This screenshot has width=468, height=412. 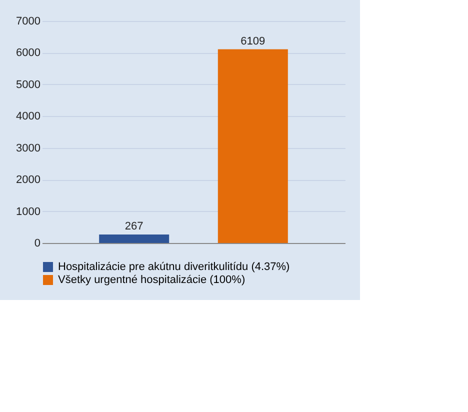 What do you see at coordinates (28, 180) in the screenshot?
I see `y-tick-label: 2000` at bounding box center [28, 180].